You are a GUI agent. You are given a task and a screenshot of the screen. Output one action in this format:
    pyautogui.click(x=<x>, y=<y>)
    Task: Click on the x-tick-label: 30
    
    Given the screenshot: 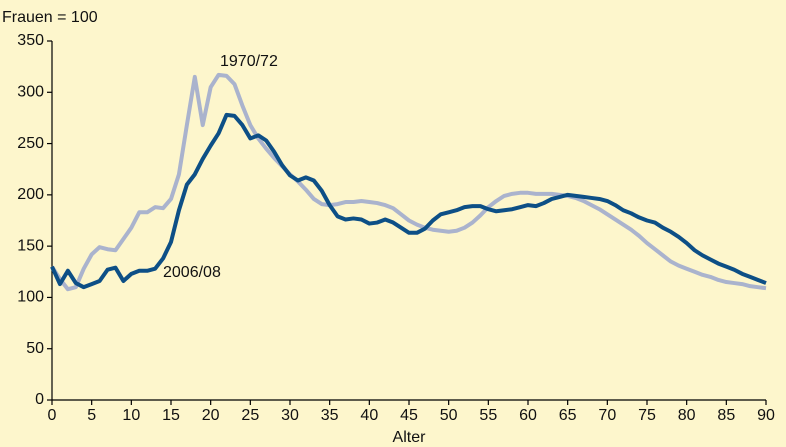 What is the action you would take?
    pyautogui.click(x=290, y=415)
    